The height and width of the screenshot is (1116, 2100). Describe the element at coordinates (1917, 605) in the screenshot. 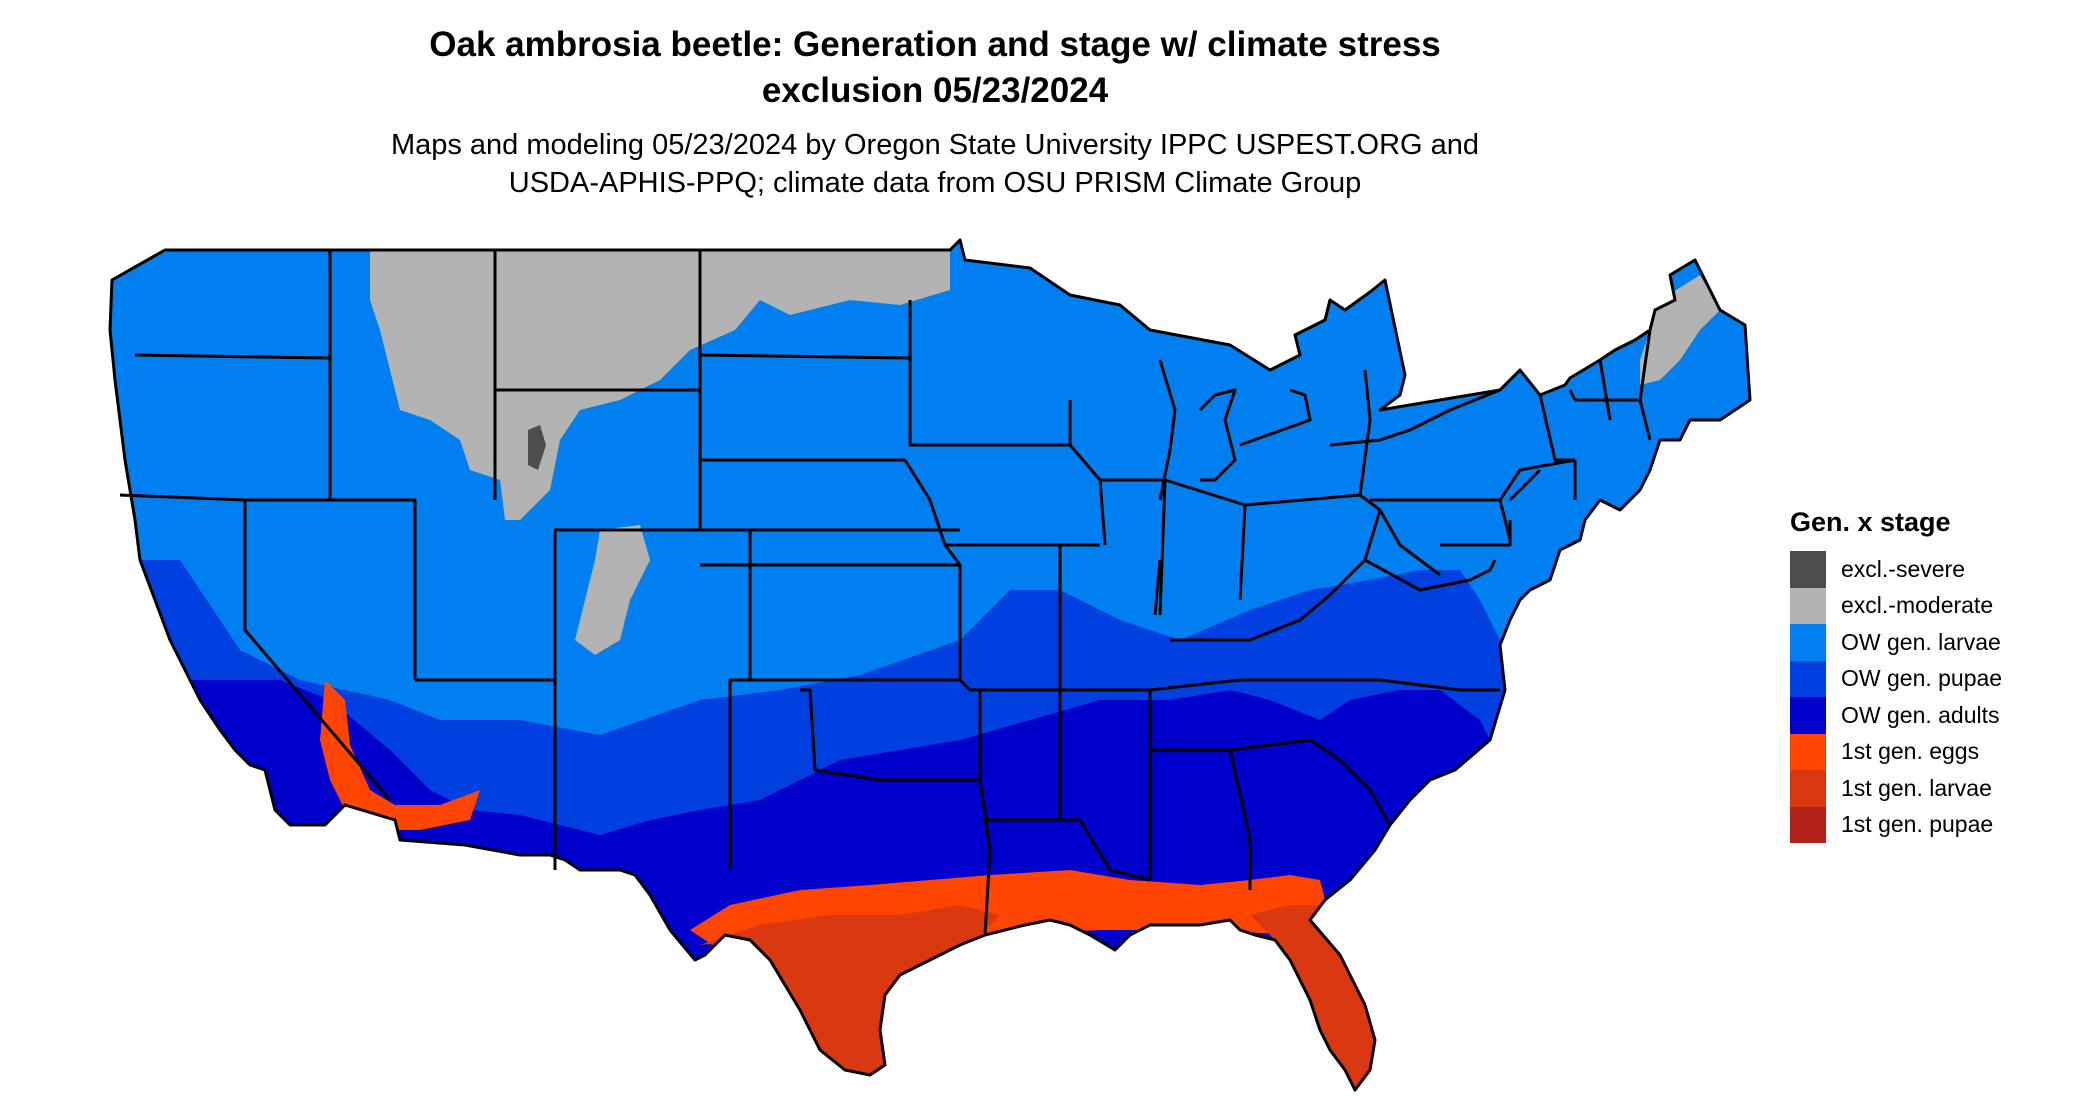

I see `legend-label: excl.-moderate` at that location.